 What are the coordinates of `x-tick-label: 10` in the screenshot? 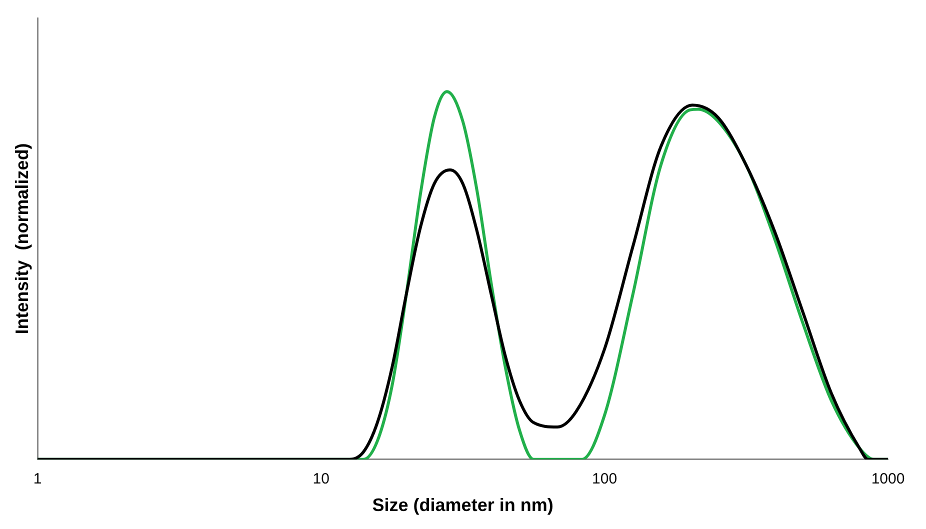 It's located at (321, 479).